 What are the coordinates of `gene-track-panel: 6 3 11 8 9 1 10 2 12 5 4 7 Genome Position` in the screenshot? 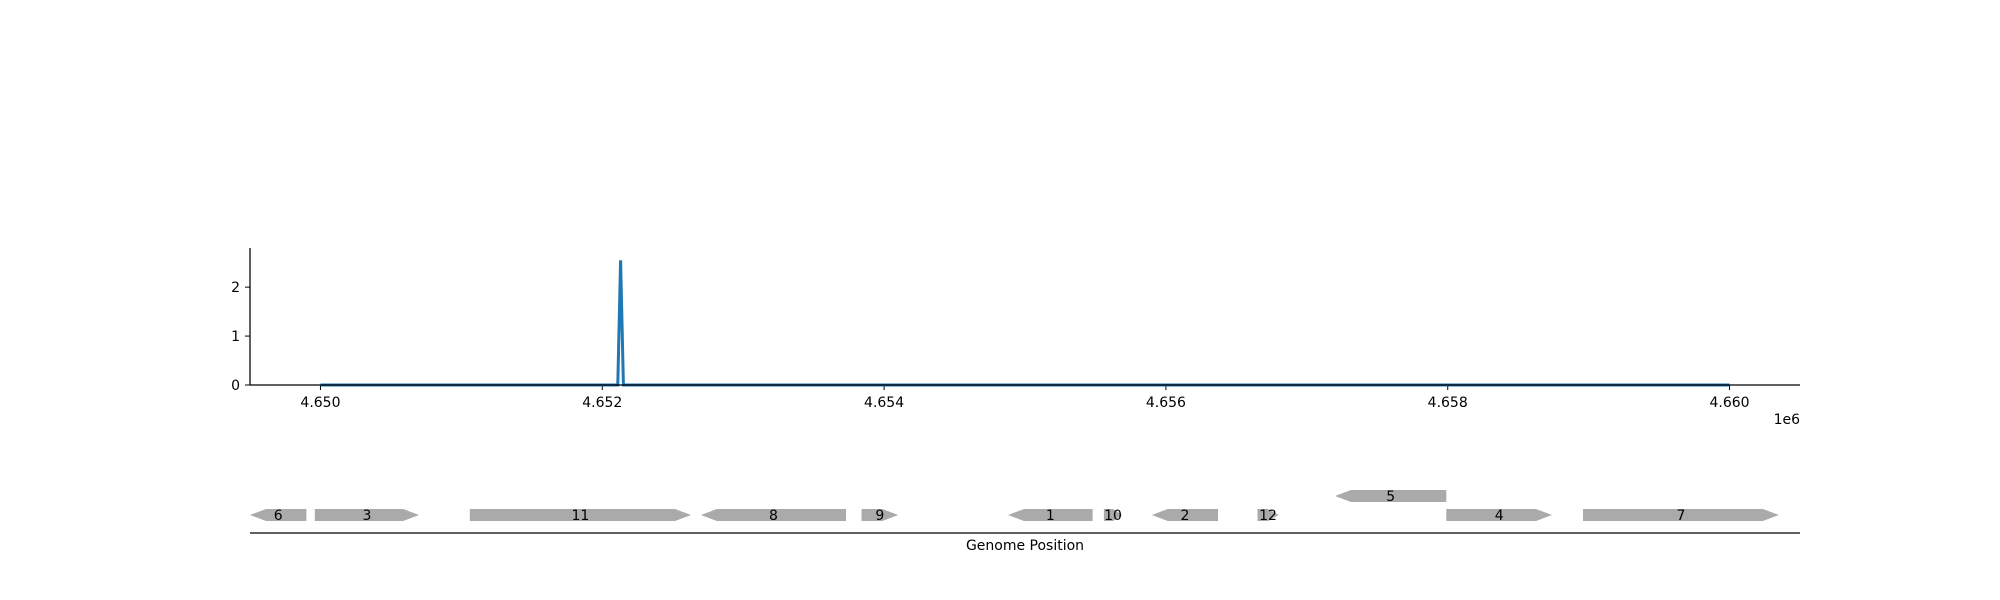 It's located at (1025, 521).